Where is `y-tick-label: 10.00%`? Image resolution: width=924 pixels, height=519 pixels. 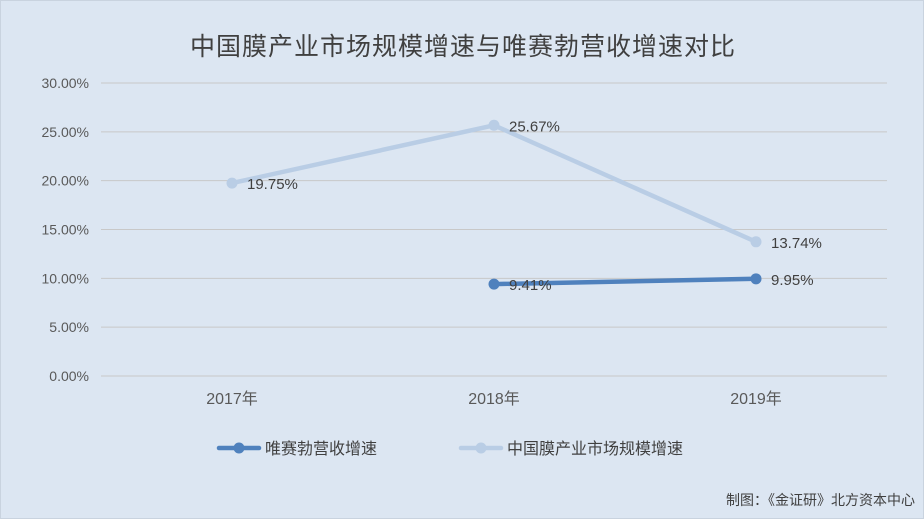 y-tick-label: 10.00% is located at coordinates (65, 278).